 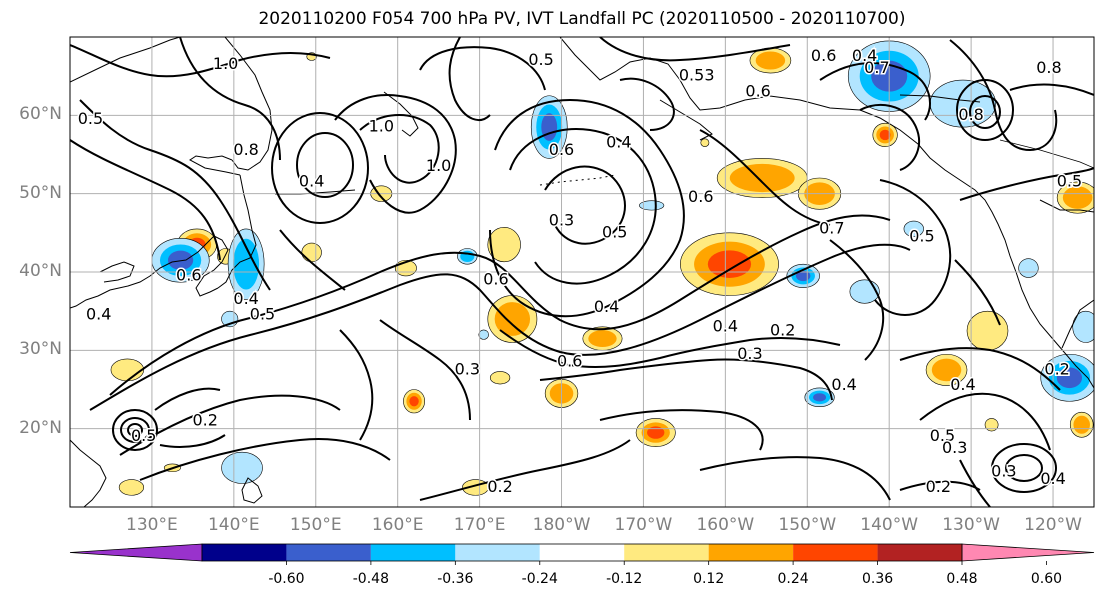 What do you see at coordinates (539, 579) in the screenshot?
I see `colorbar-tick: -0.24` at bounding box center [539, 579].